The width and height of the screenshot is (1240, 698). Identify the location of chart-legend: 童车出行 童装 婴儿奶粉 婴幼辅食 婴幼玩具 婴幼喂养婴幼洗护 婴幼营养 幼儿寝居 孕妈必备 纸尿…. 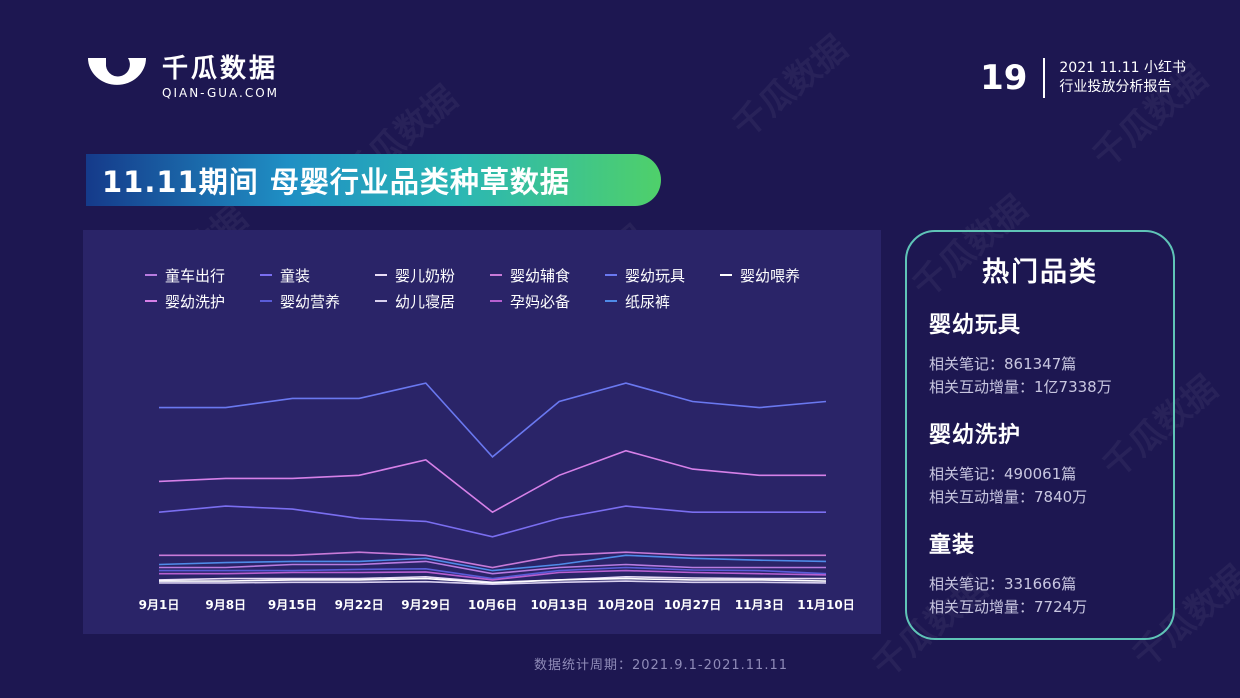
(495, 288).